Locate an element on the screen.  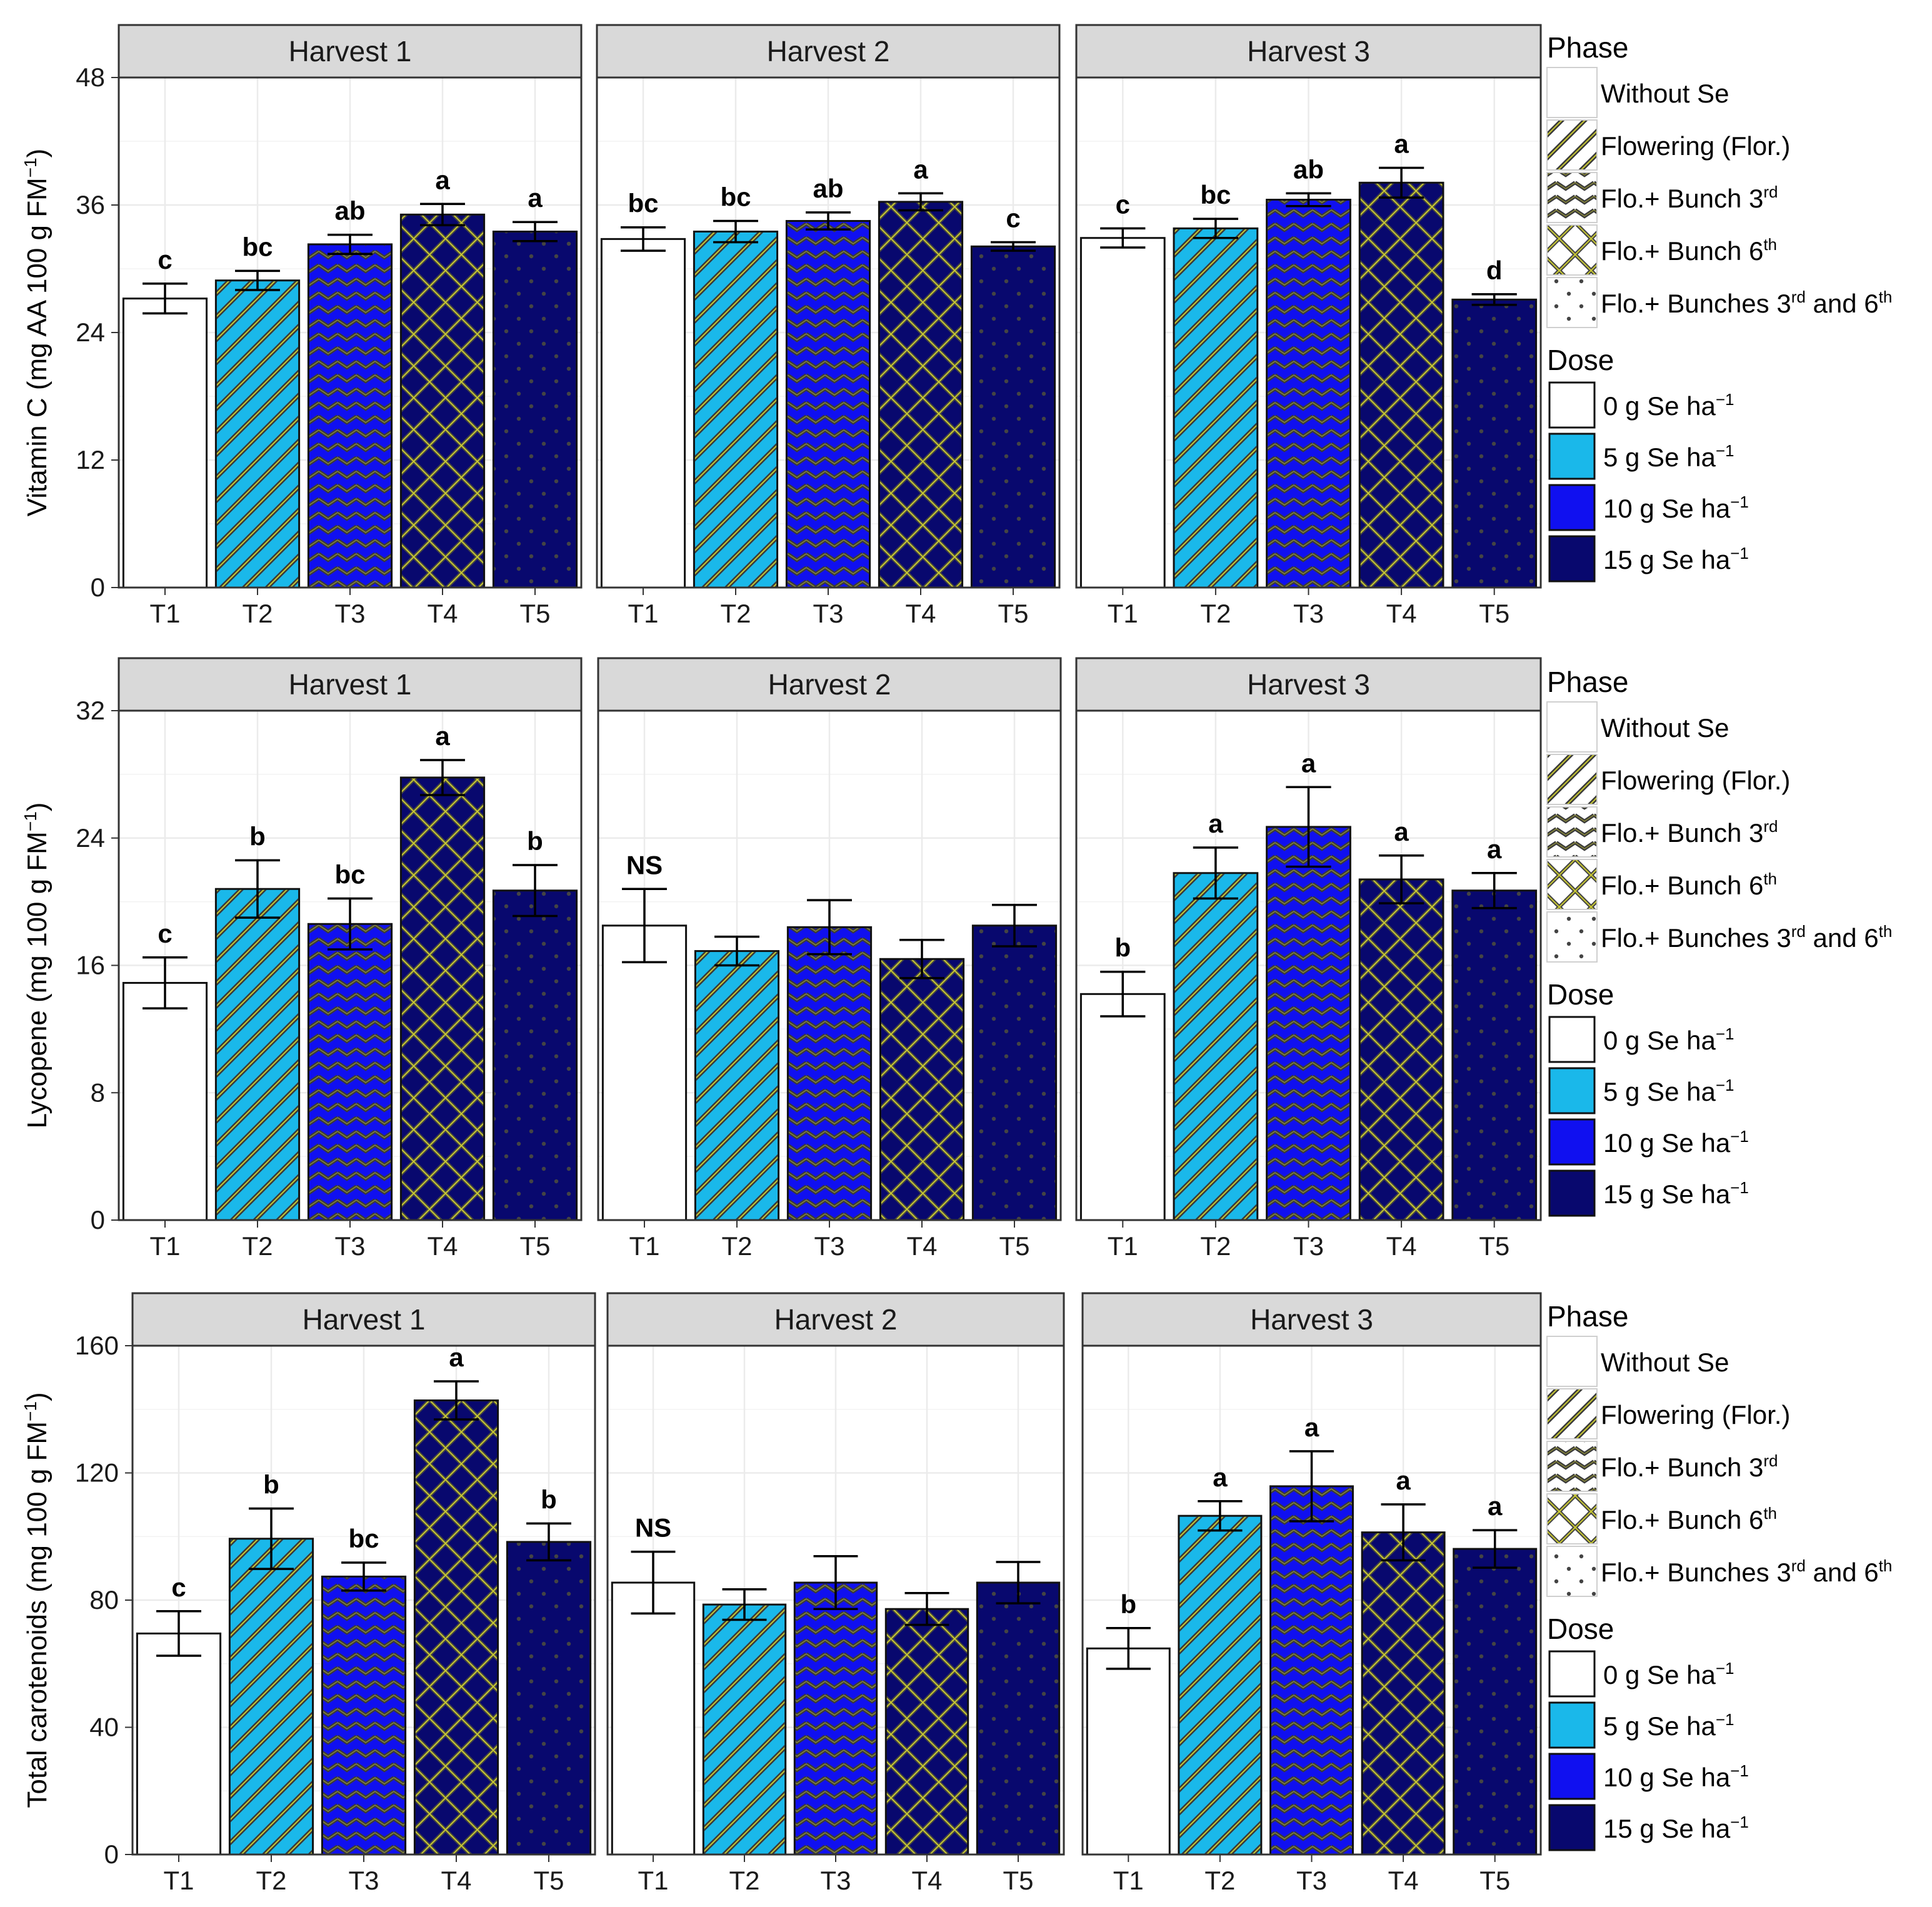
y-axis-title: Lycopene (mg 100 g FM−1) is located at coordinates (37, 966).